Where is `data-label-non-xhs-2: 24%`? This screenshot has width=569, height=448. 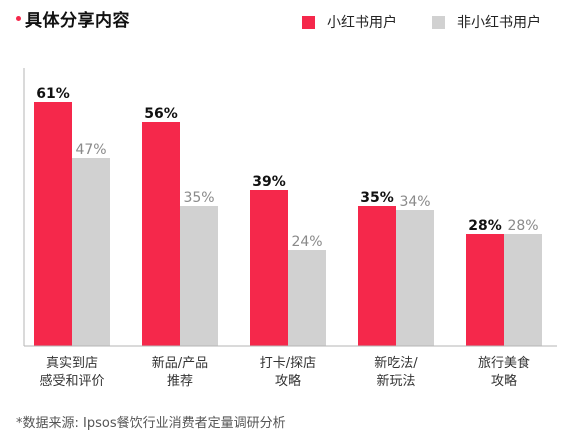 data-label-non-xhs-2: 24% is located at coordinates (306, 242).